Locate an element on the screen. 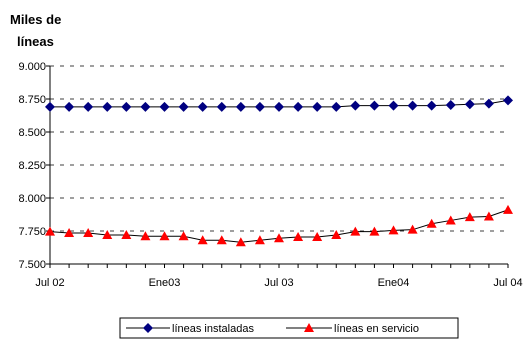 This screenshot has height=343, width=523. x-tick-label: Jul 02 is located at coordinates (49, 283).